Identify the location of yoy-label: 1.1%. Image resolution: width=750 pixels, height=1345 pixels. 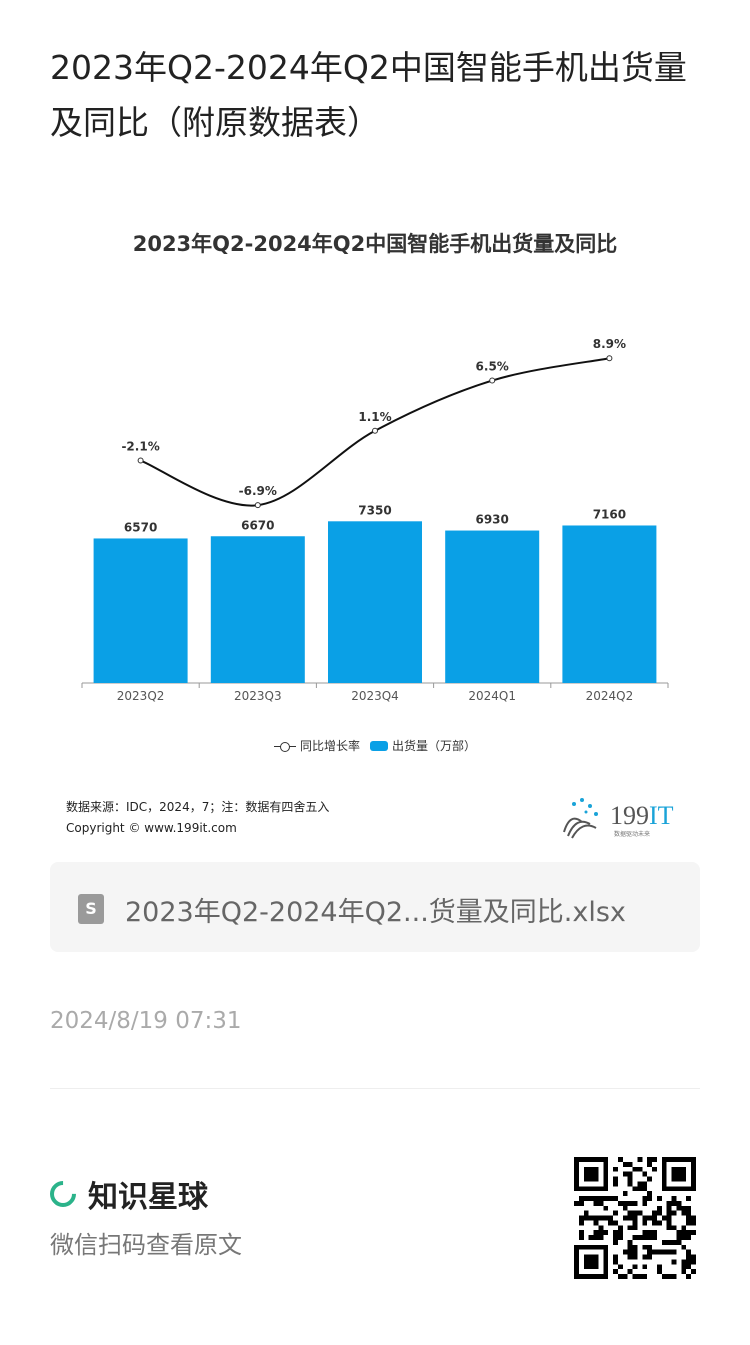
(374, 417).